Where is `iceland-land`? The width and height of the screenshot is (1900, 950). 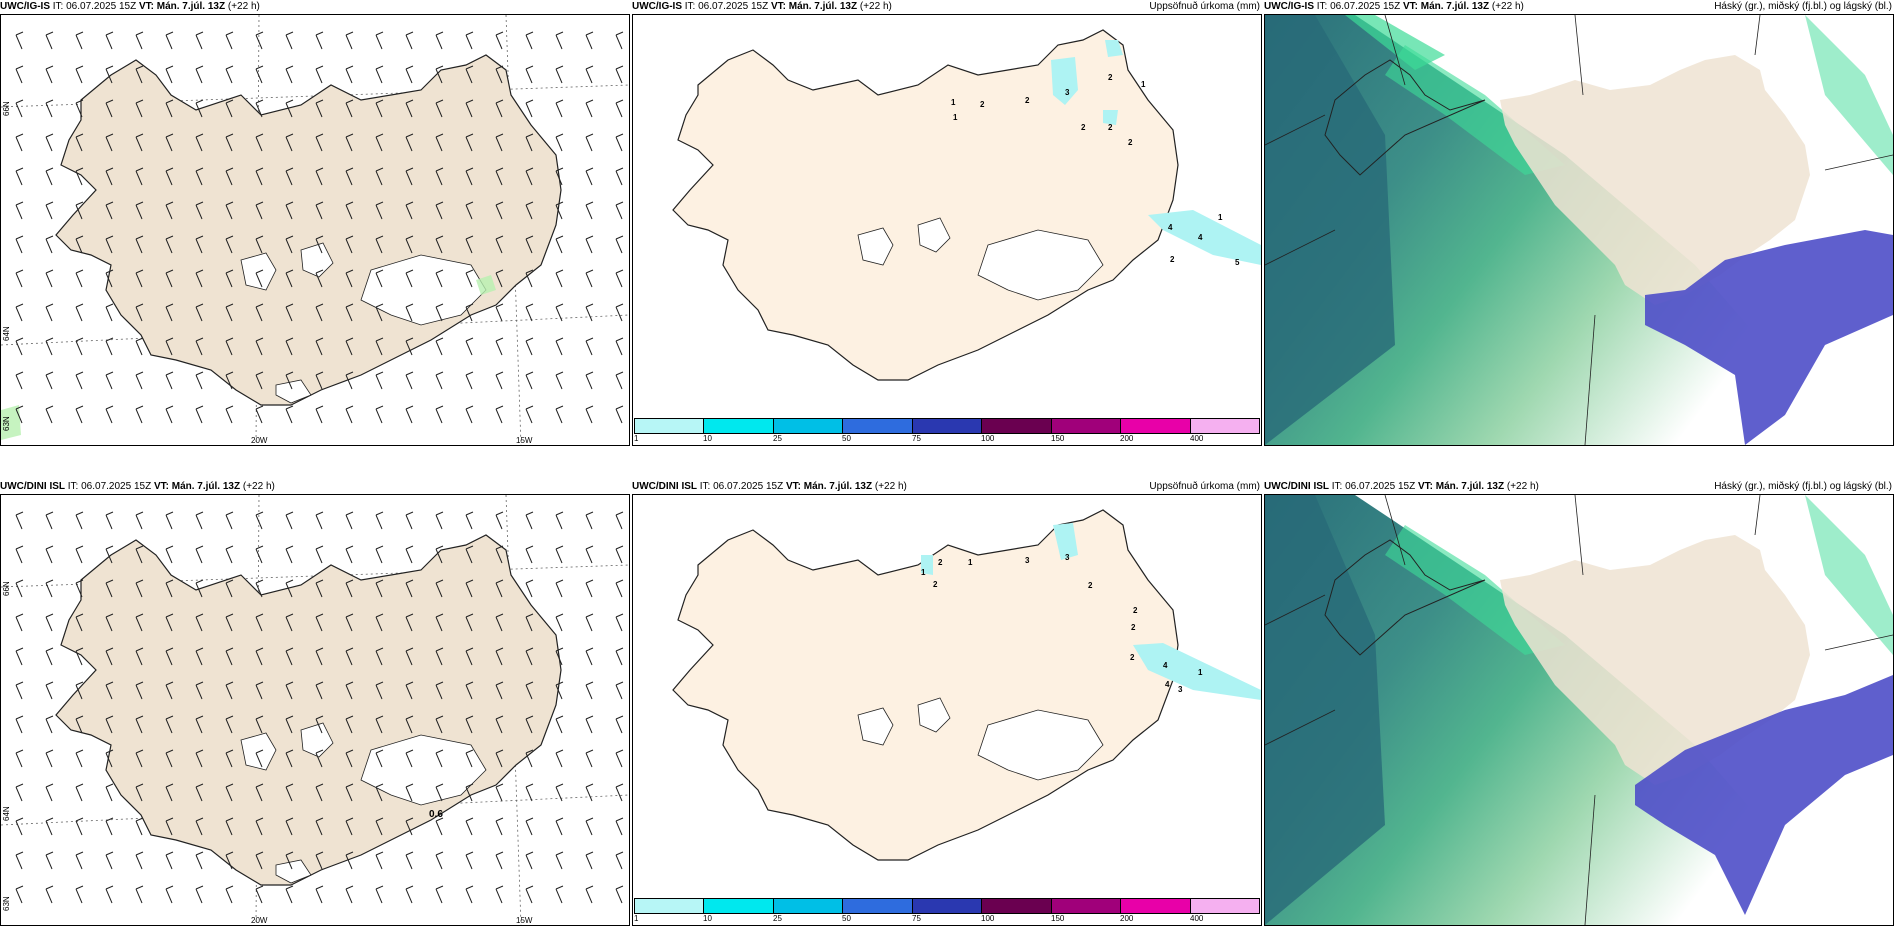 iceland-land is located at coordinates (308, 230).